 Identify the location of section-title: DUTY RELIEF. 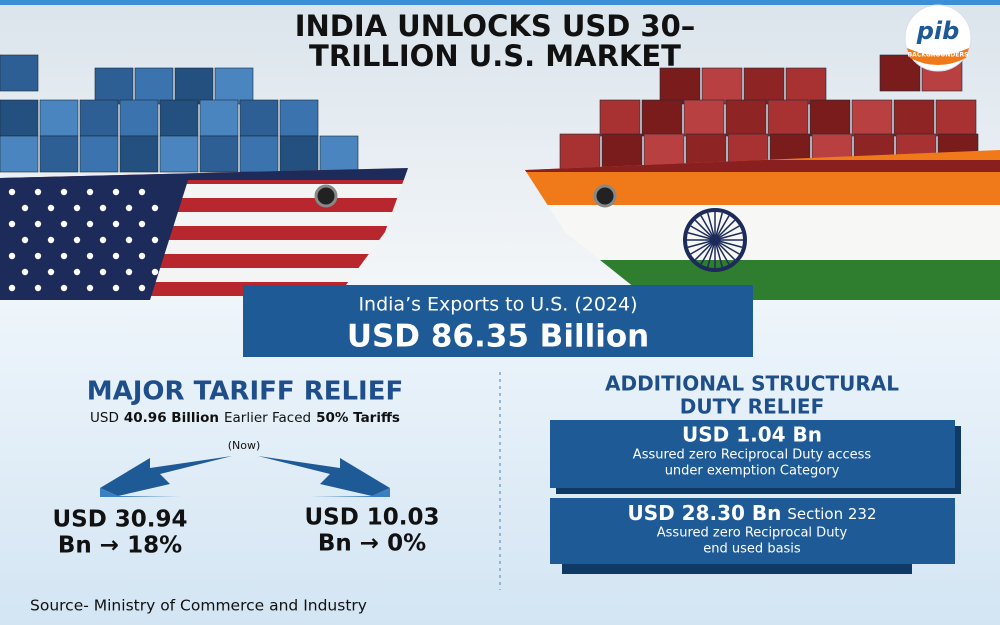
(752, 407).